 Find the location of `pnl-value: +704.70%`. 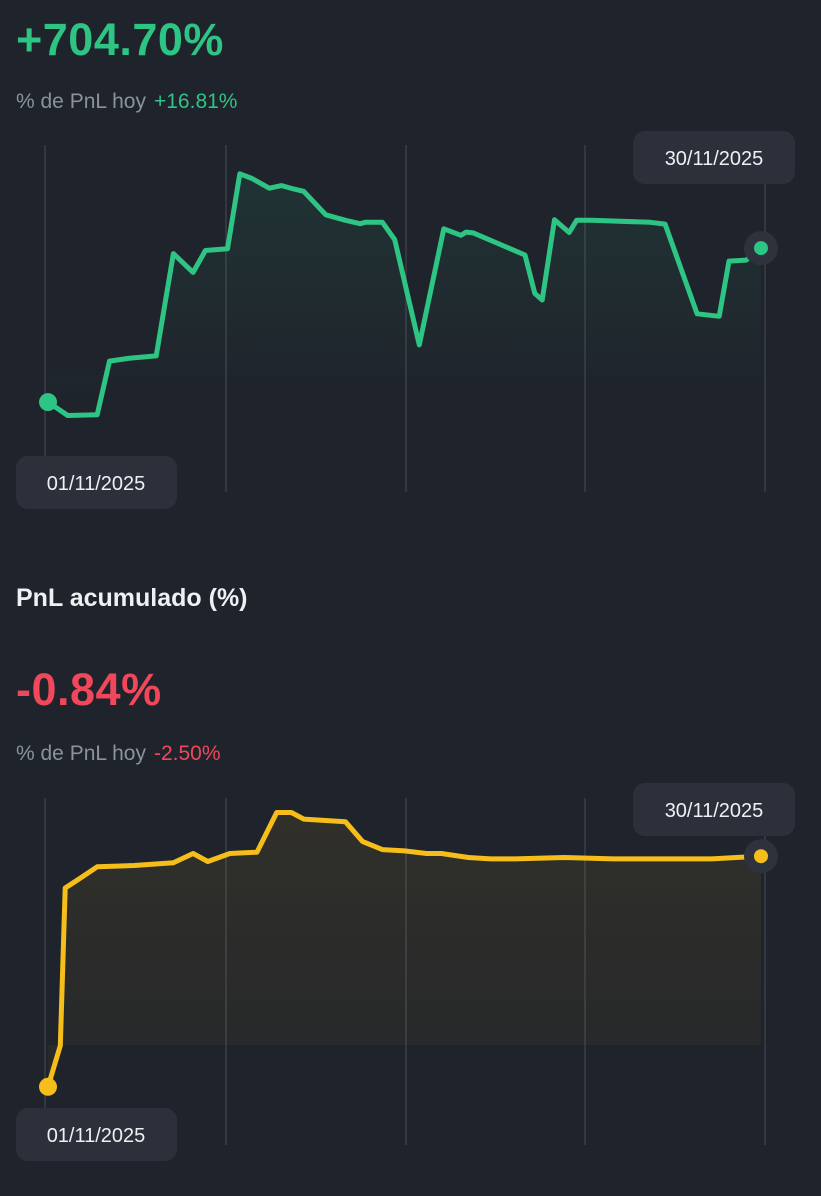

pnl-value: +704.70% is located at coordinates (120, 40).